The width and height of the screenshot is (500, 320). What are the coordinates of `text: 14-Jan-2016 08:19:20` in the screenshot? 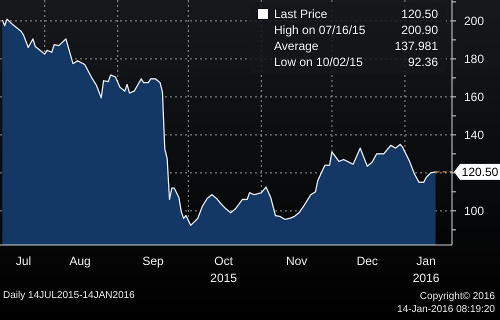 It's located at (446, 309).